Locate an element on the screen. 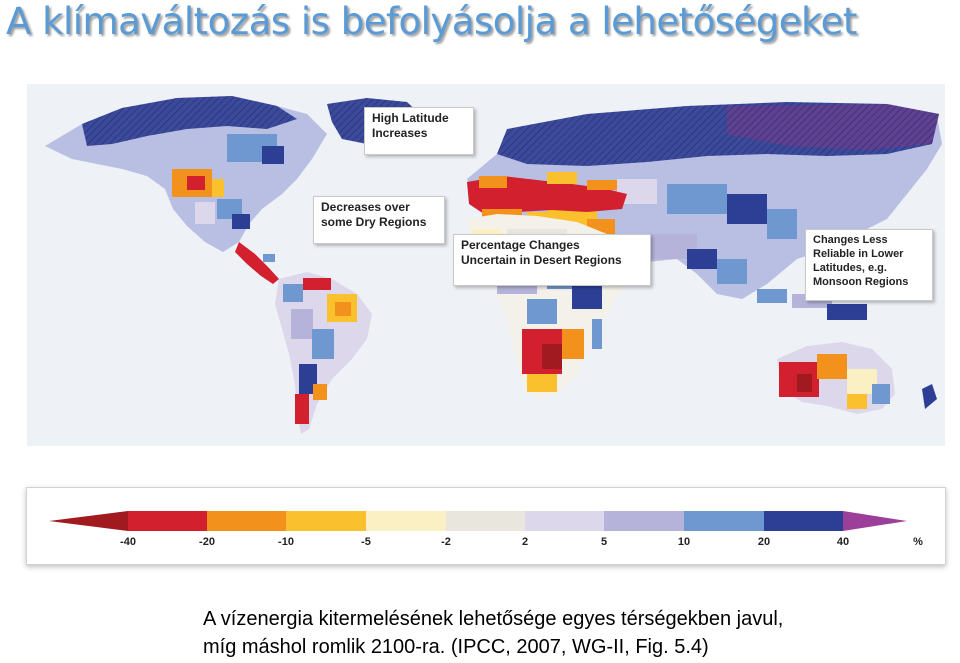  south-america-region is located at coordinates (323, 353).